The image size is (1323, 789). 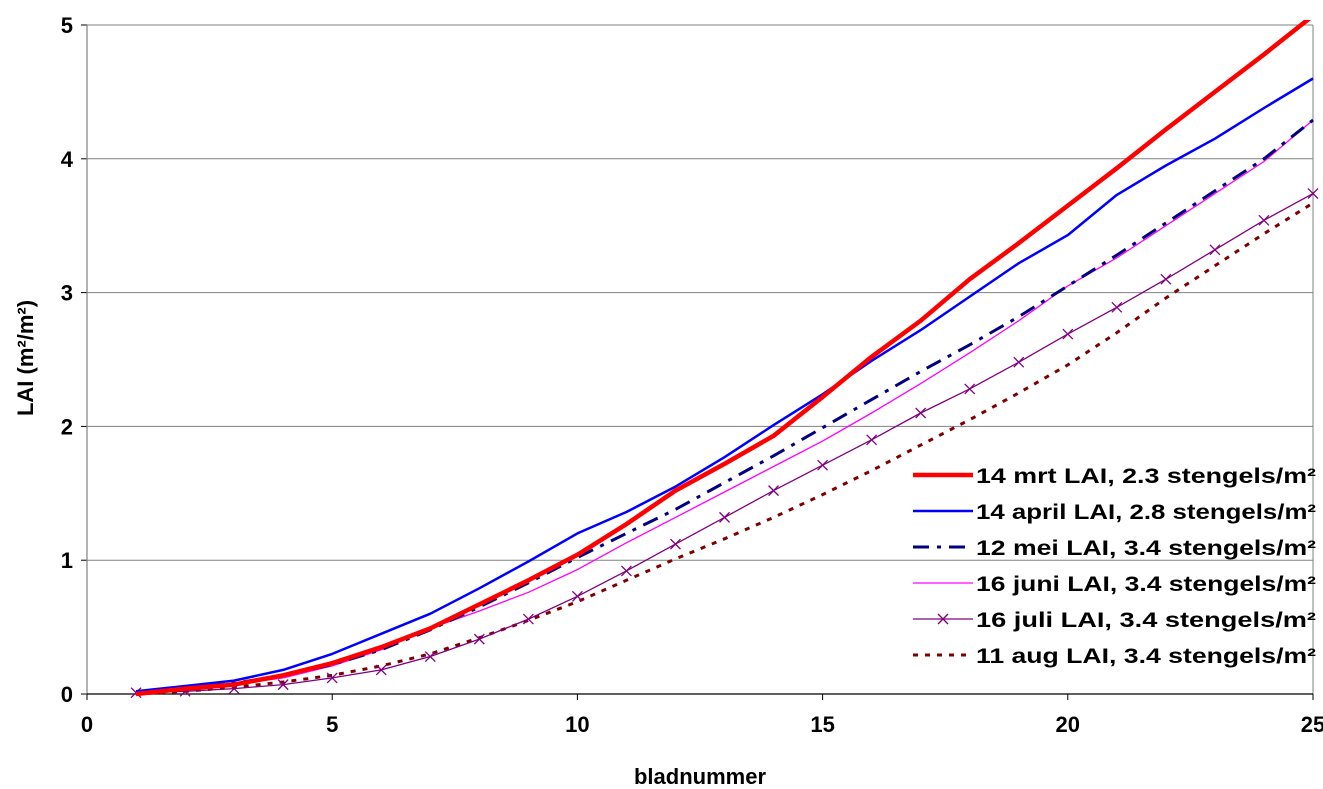 I want to click on y-axis-ticks: 0 1 2 3 4 5, so click(x=74, y=360).